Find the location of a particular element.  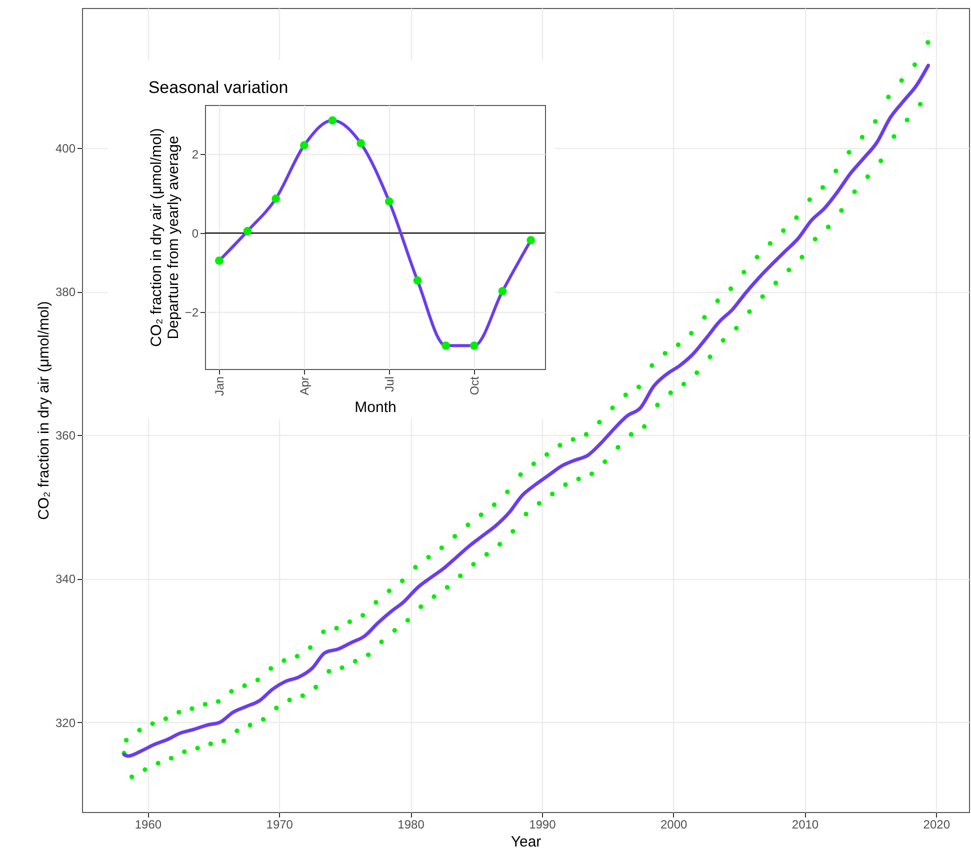

y-axis-title: CO₂ fraction in dry air (μmol/mol) is located at coordinates (43, 410).